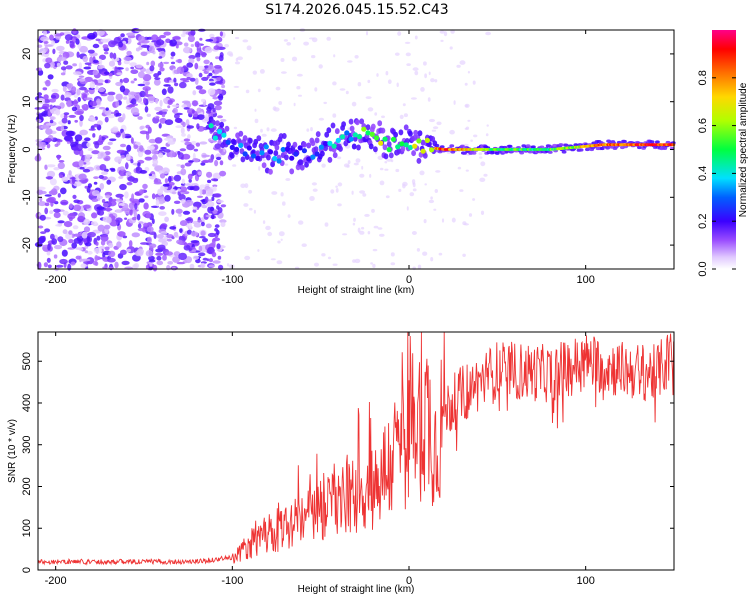 Image resolution: width=750 pixels, height=600 pixels. I want to click on colorbar-ticks: 0.0 0.2 0.4 0.6 0.8, so click(716, 173).